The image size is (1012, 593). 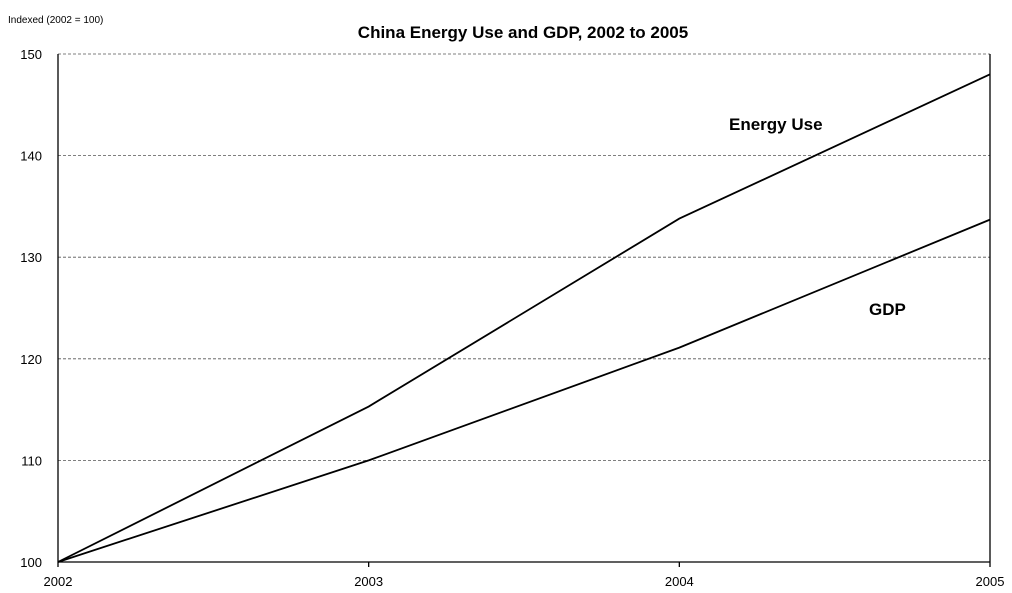 I want to click on y-tick-label: 100, so click(x=31, y=562).